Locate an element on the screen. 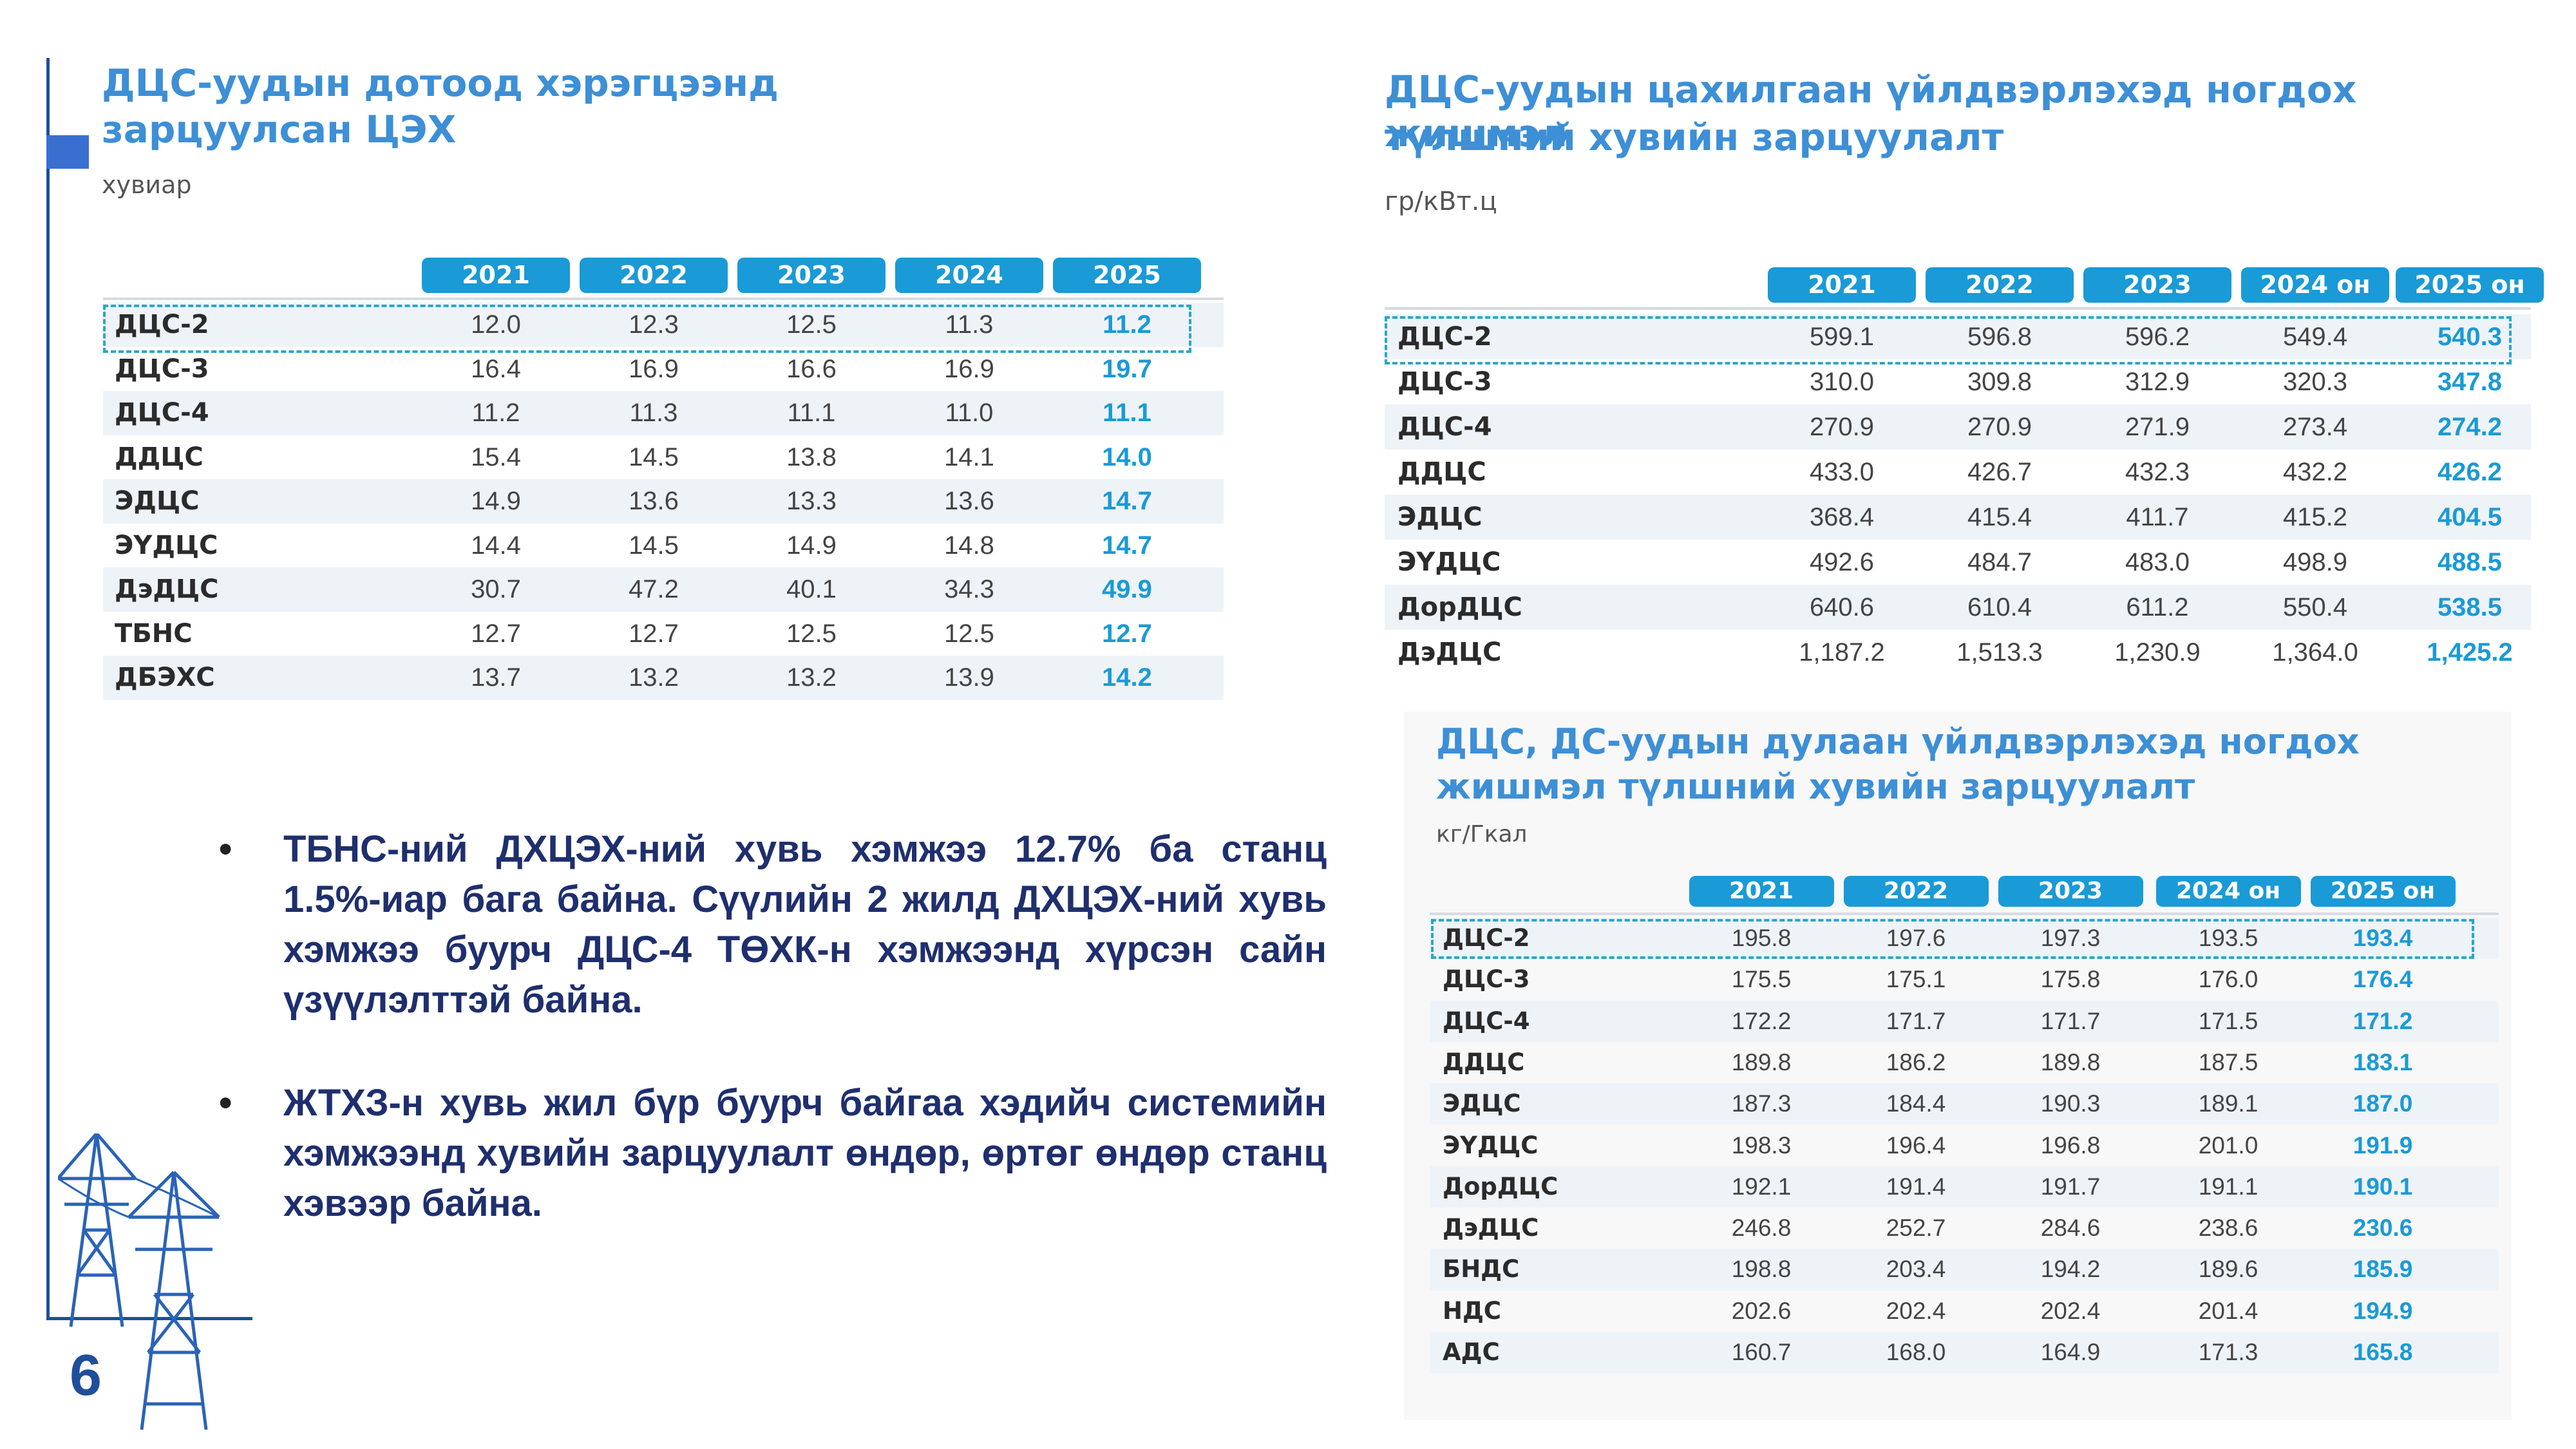 This screenshot has height=1449, width=2576. row-value: 49.9 is located at coordinates (1127, 589).